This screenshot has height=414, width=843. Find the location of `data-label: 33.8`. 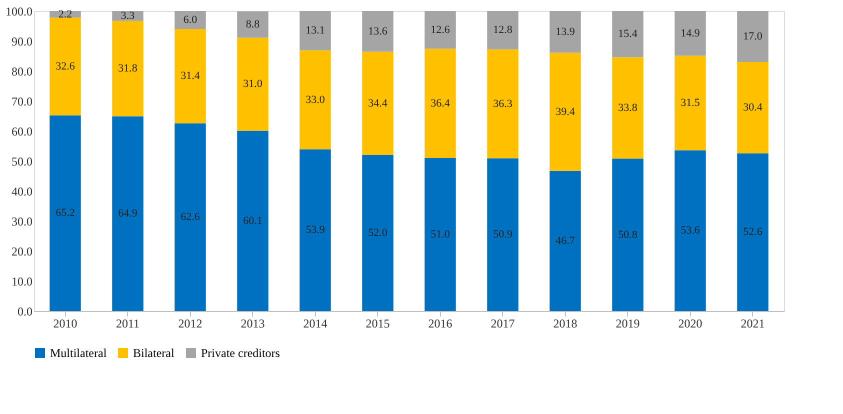

data-label: 33.8 is located at coordinates (628, 108).